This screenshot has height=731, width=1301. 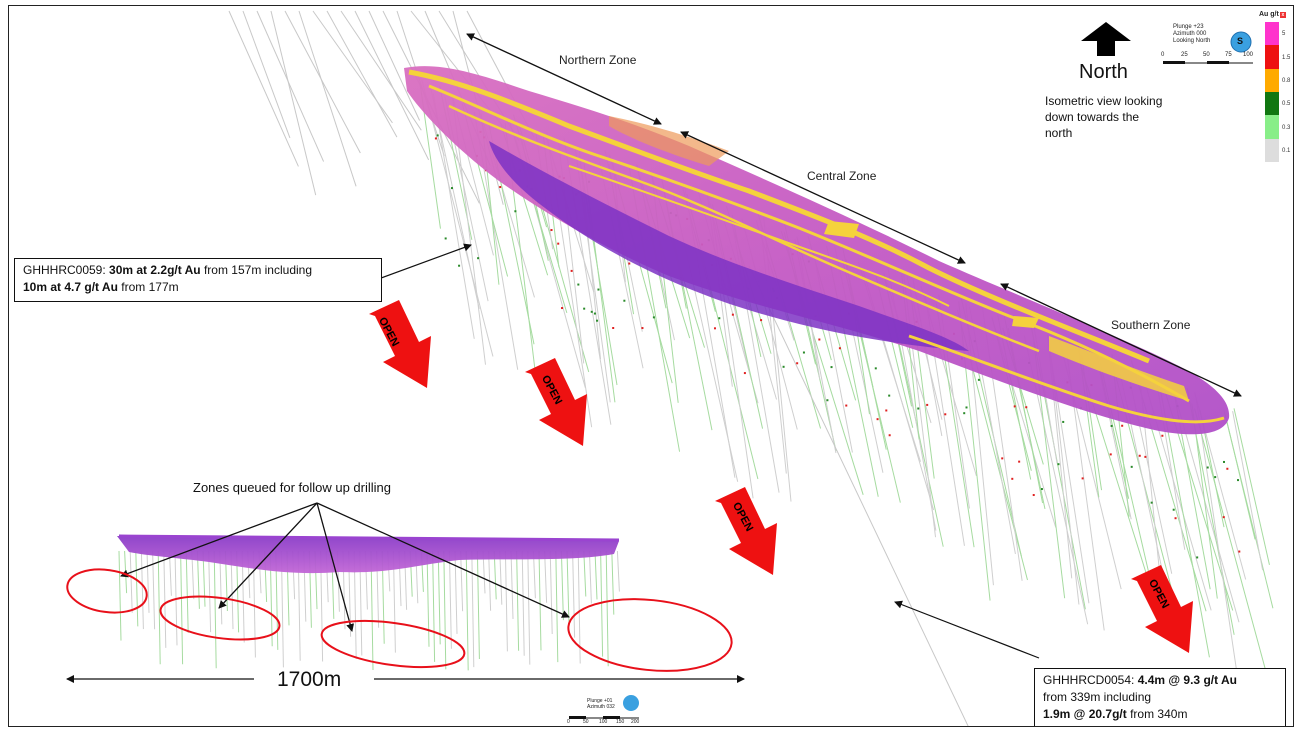 What do you see at coordinates (1279, 92) in the screenshot?
I see `grade-legend: 5 1.5 0.8 0.5 0.3 0.1` at bounding box center [1279, 92].